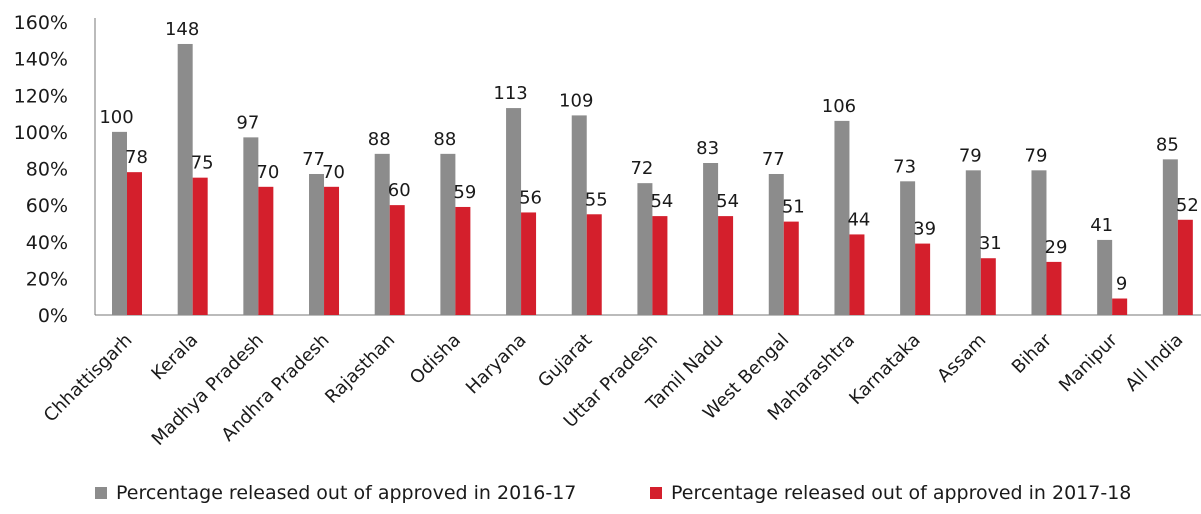 The image size is (1201, 514). I want to click on data-label-2016-17: 113, so click(510, 93).